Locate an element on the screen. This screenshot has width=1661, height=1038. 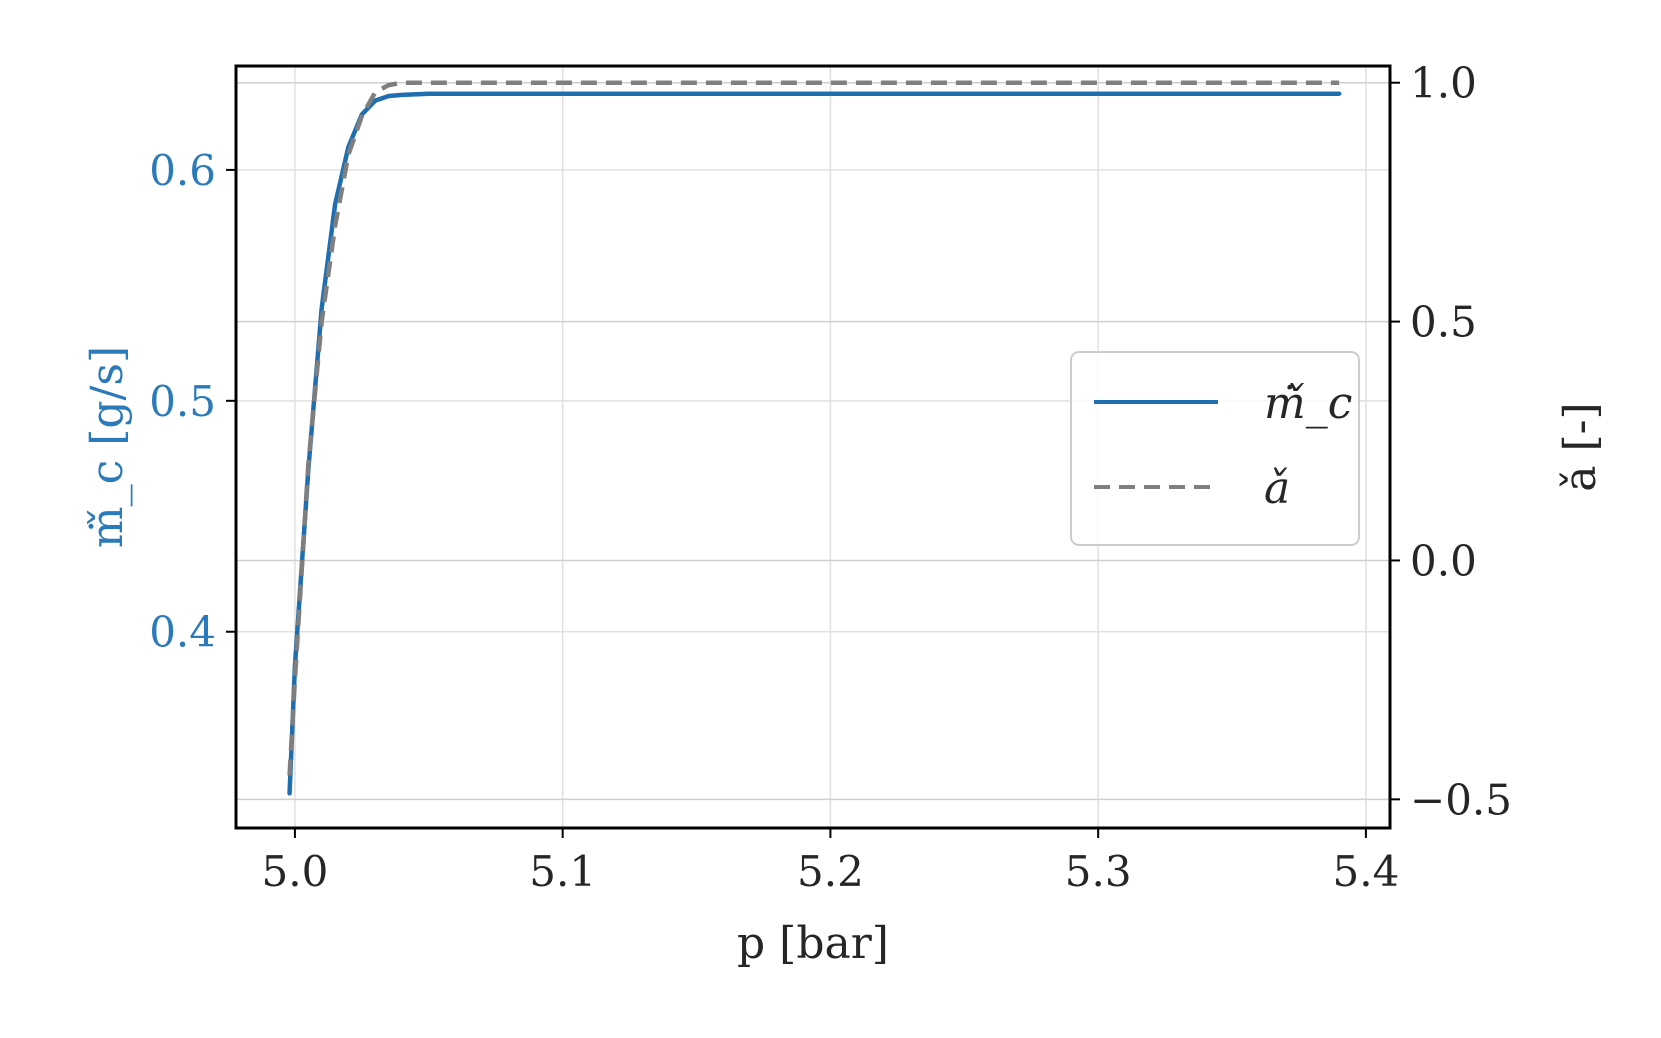
y-right-tick-label: −0.5 is located at coordinates (1461, 799).